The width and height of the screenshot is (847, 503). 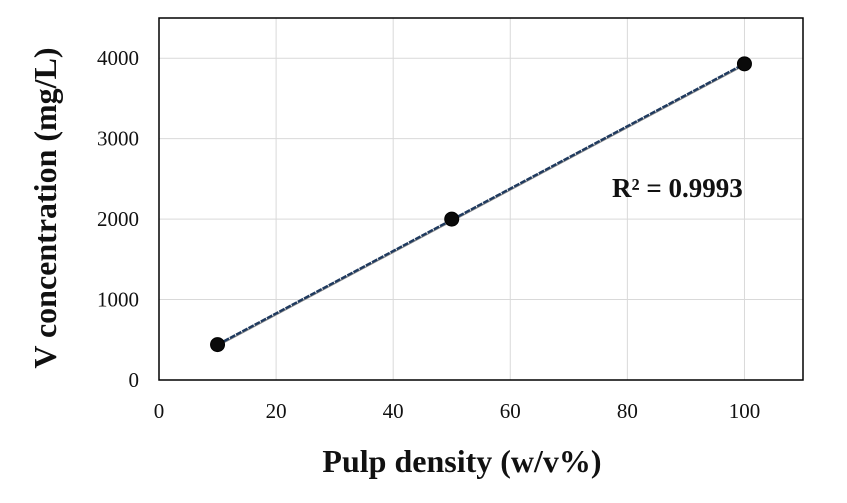 What do you see at coordinates (118, 300) in the screenshot?
I see `y-tick-label: 1000` at bounding box center [118, 300].